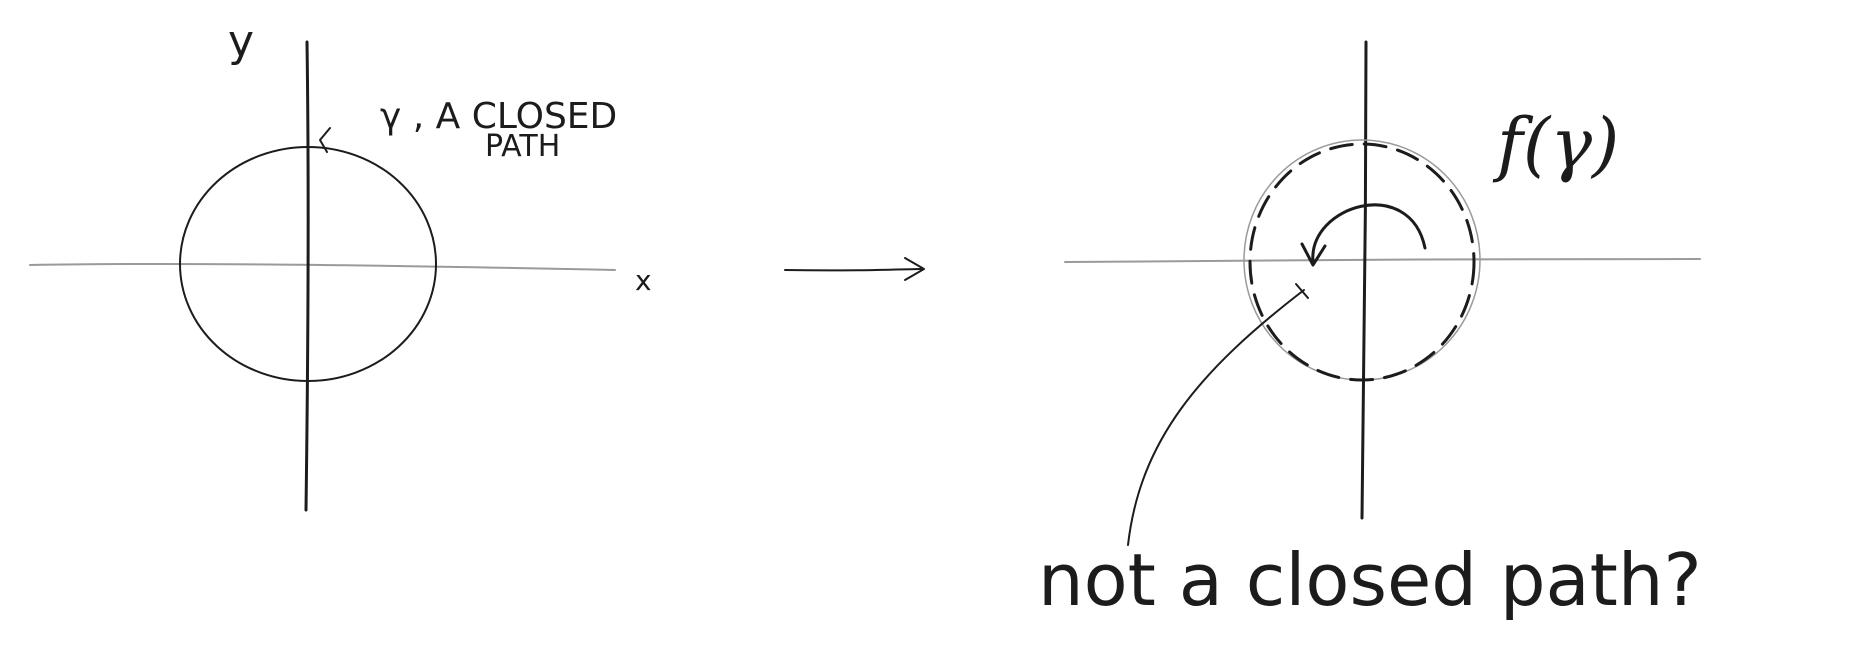 This screenshot has width=1866, height=668. I want to click on mapping-arrow, so click(854, 269).